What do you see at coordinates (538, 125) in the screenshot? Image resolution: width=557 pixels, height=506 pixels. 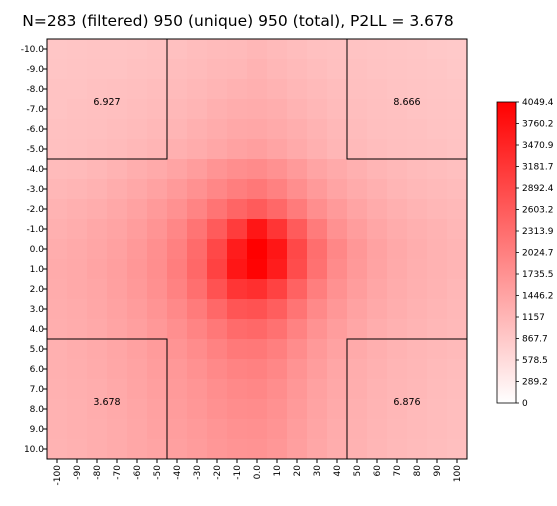 I see `colorbar-tick-label: 3760.2` at bounding box center [538, 125].